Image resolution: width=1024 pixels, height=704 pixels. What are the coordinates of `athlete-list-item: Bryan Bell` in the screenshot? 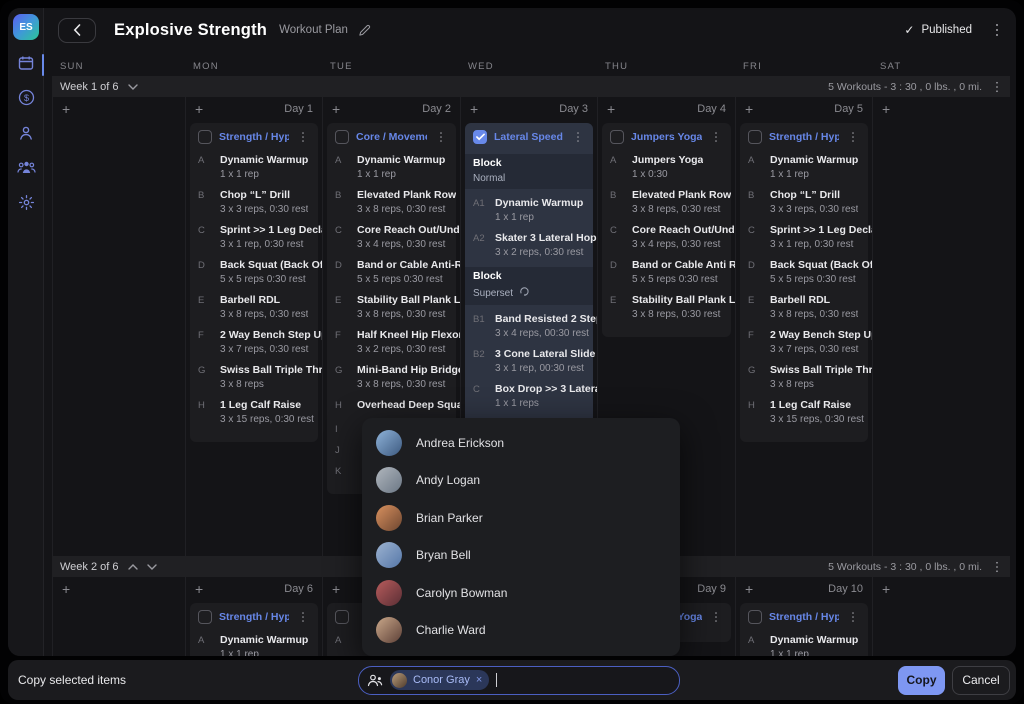 It's located at (521, 556).